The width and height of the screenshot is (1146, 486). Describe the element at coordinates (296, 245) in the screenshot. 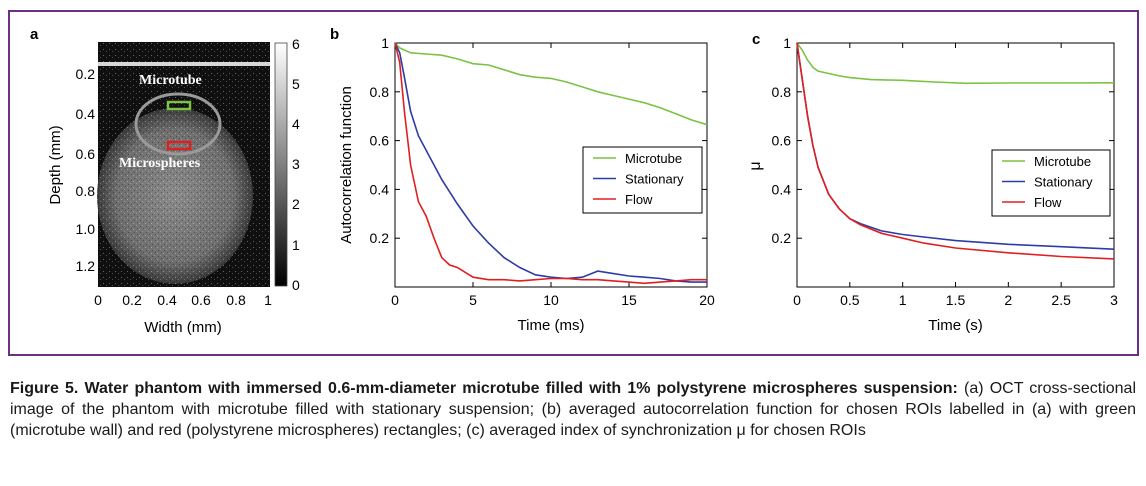

I see `colorbar-tick: 1` at that location.